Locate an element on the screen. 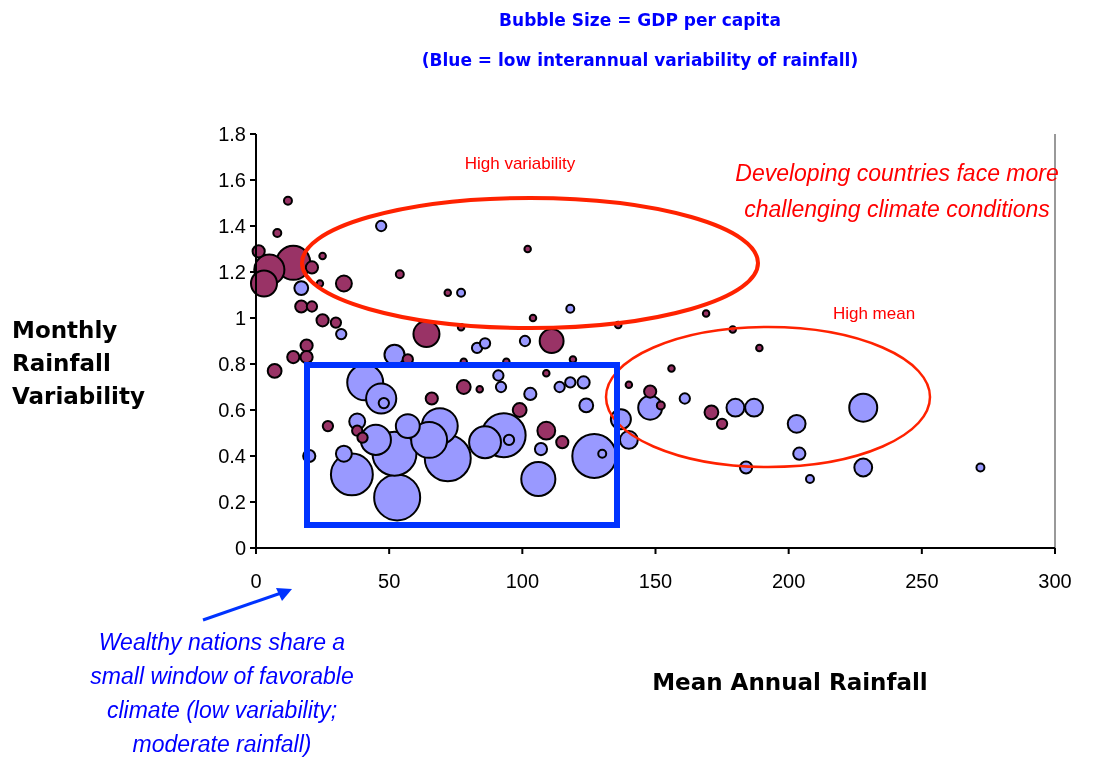  y-tick-label: 0.4 is located at coordinates (232, 456).